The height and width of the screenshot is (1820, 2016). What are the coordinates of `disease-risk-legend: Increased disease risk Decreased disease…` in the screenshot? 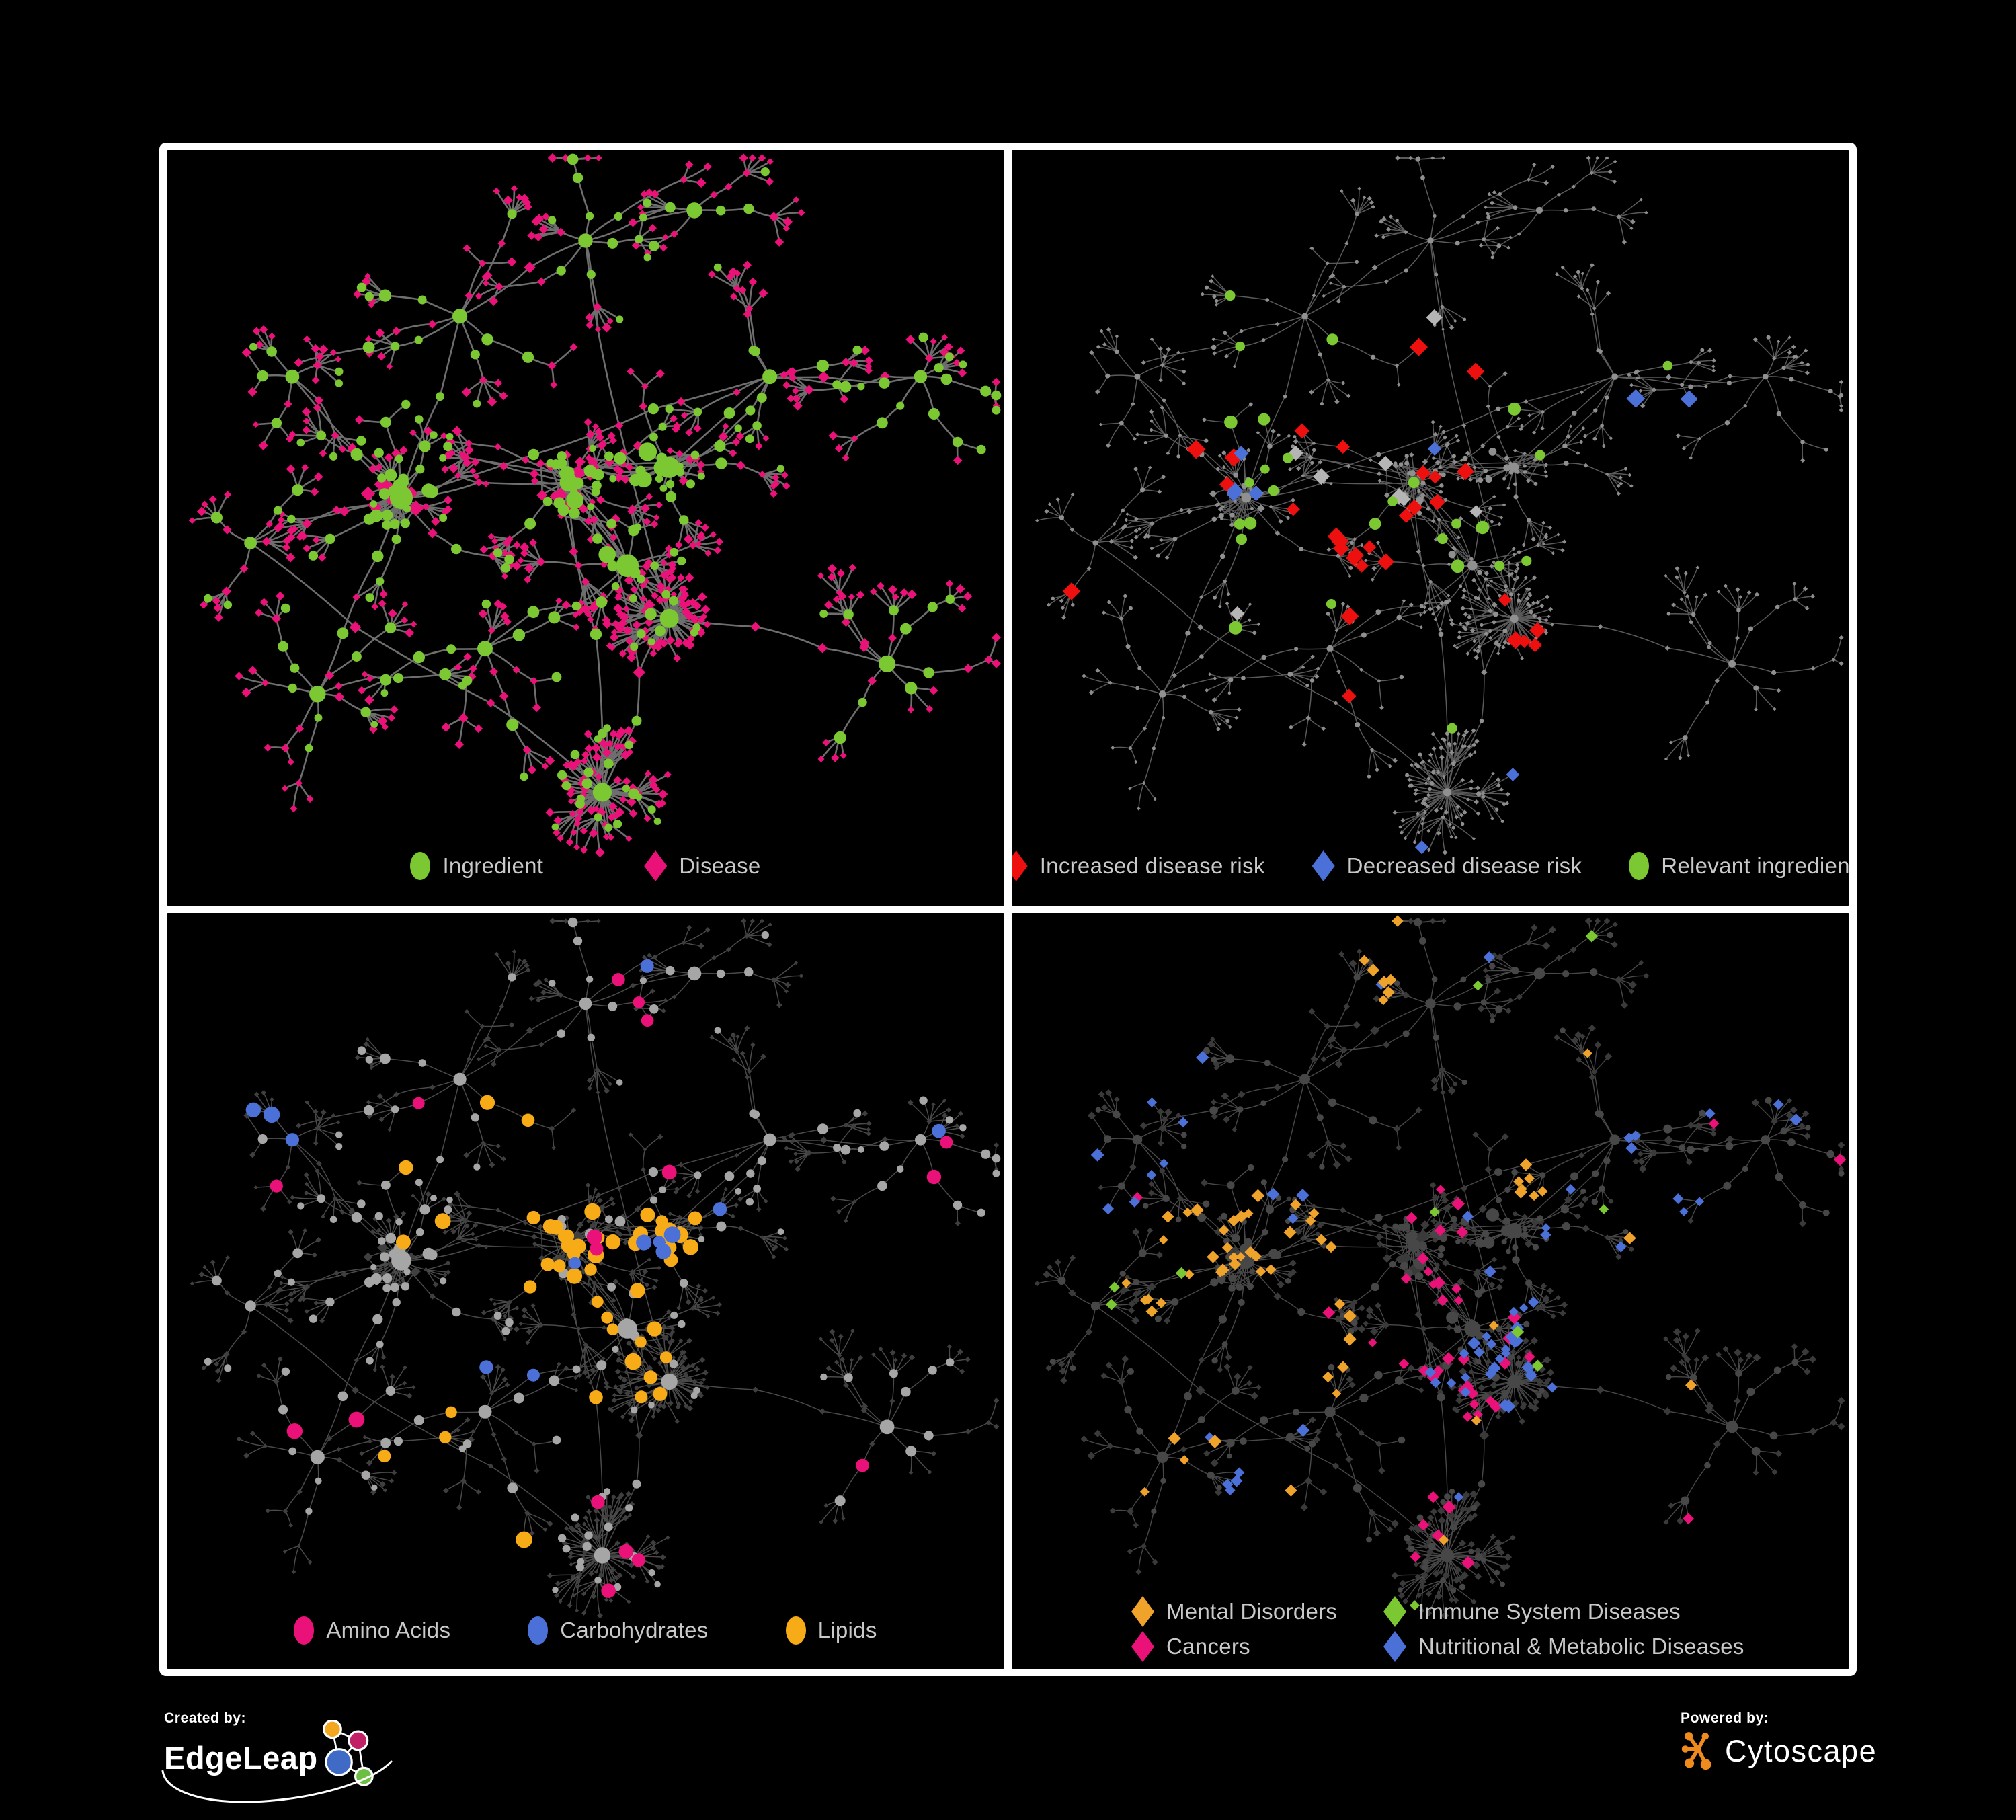 It's located at (1430, 865).